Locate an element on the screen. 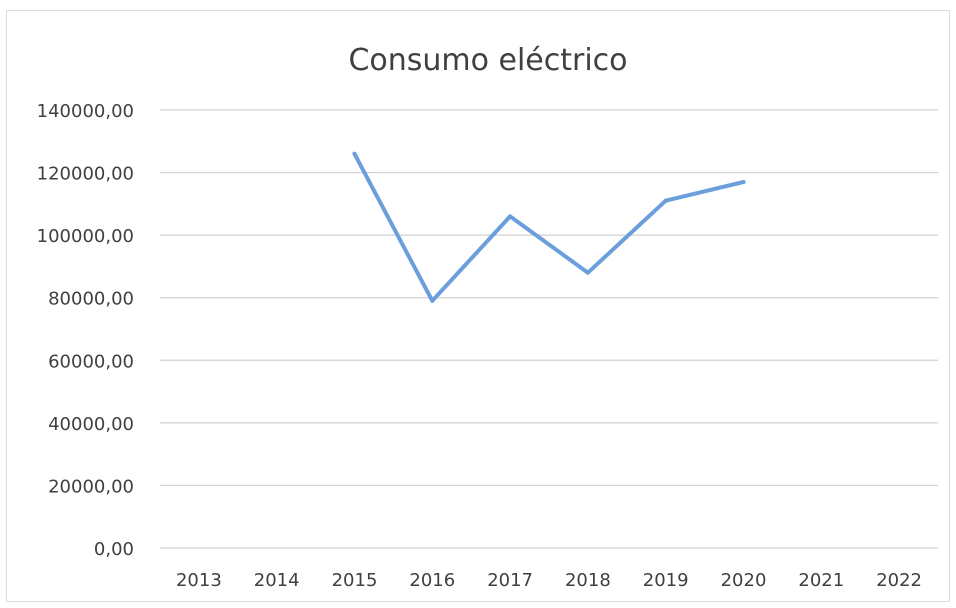 This screenshot has width=956, height=608. x-axis-ticks: 2013 2014 2015 2016 2017 2018 2019 2020 2021 2022 is located at coordinates (549, 580).